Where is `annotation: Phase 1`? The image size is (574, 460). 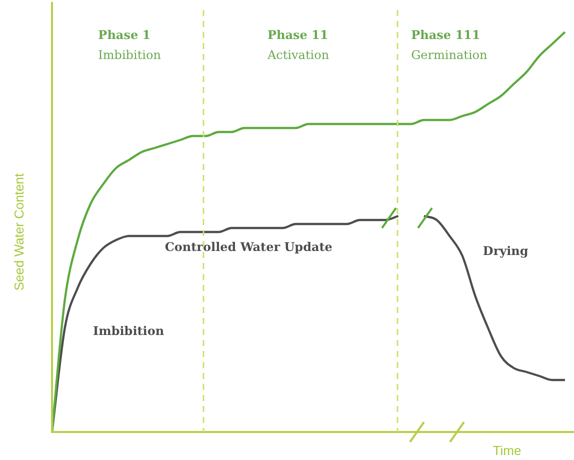 annotation: Phase 1 is located at coordinates (124, 35).